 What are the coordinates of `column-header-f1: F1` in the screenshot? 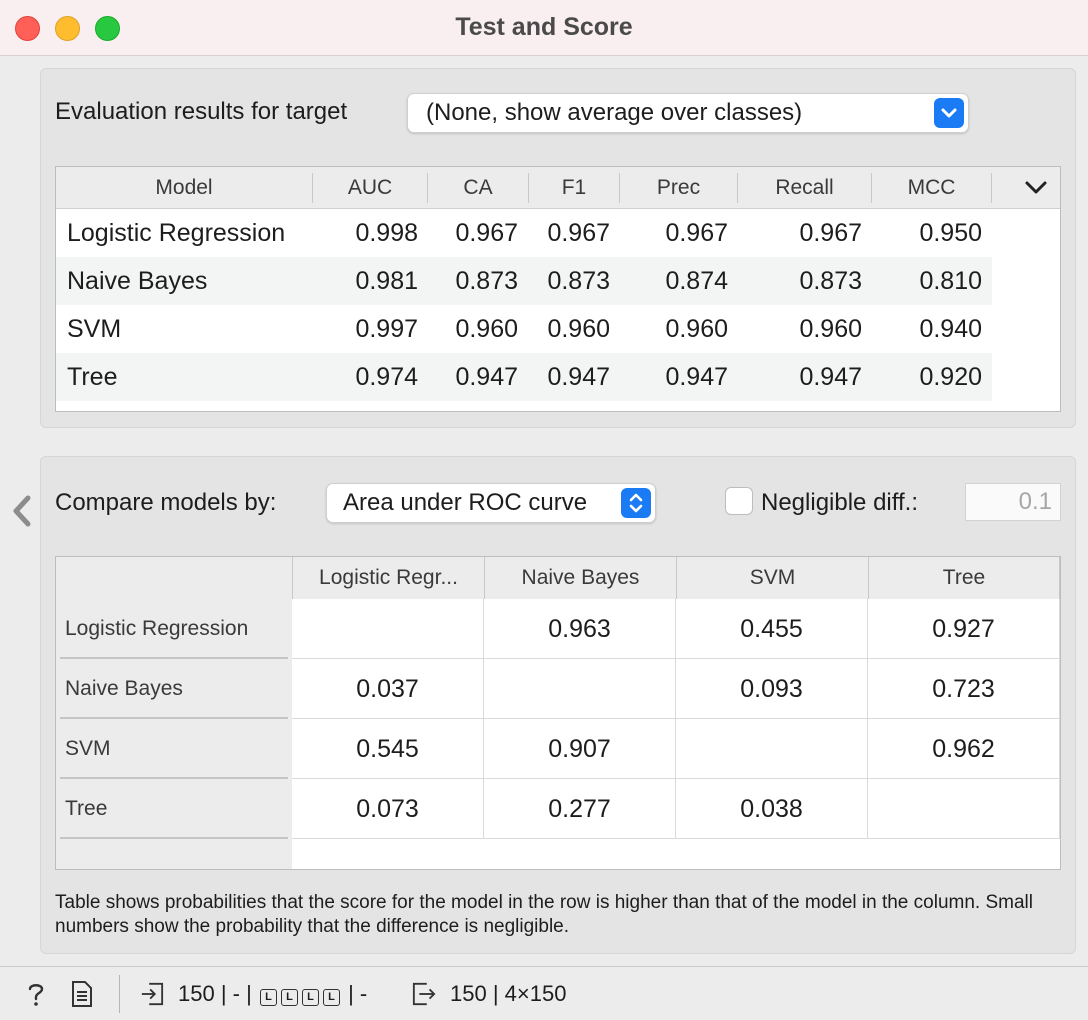 It's located at (574, 187).